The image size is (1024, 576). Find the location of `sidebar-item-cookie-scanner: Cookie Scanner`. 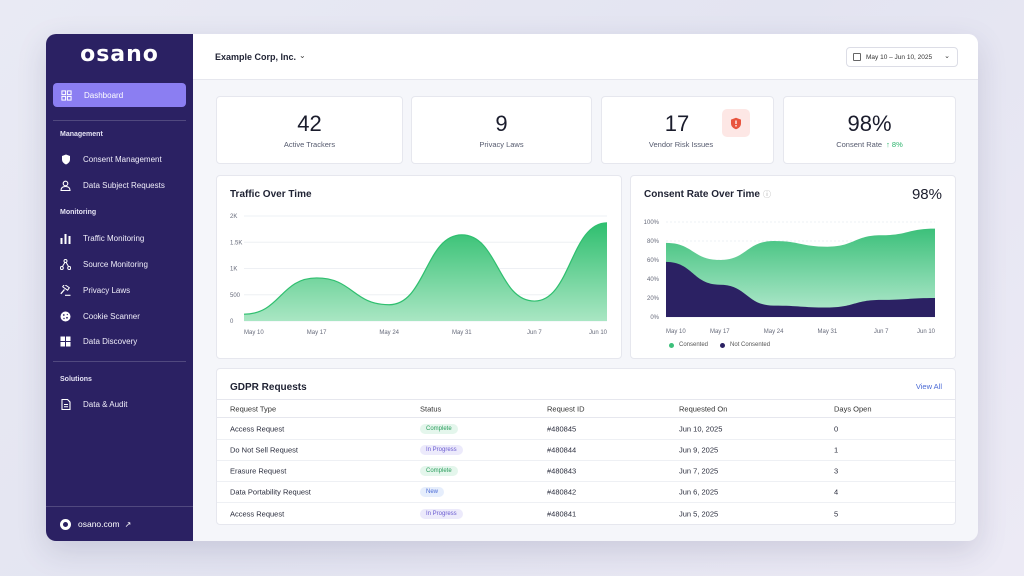

sidebar-item-cookie-scanner: Cookie Scanner is located at coordinates (100, 316).